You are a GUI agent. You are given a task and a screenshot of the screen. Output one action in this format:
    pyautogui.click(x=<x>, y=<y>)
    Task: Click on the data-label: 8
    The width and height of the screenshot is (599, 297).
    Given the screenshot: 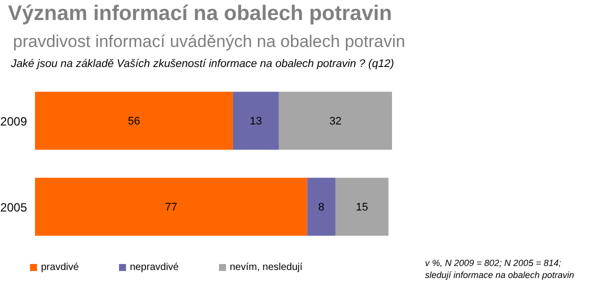 What is the action you would take?
    pyautogui.click(x=321, y=208)
    